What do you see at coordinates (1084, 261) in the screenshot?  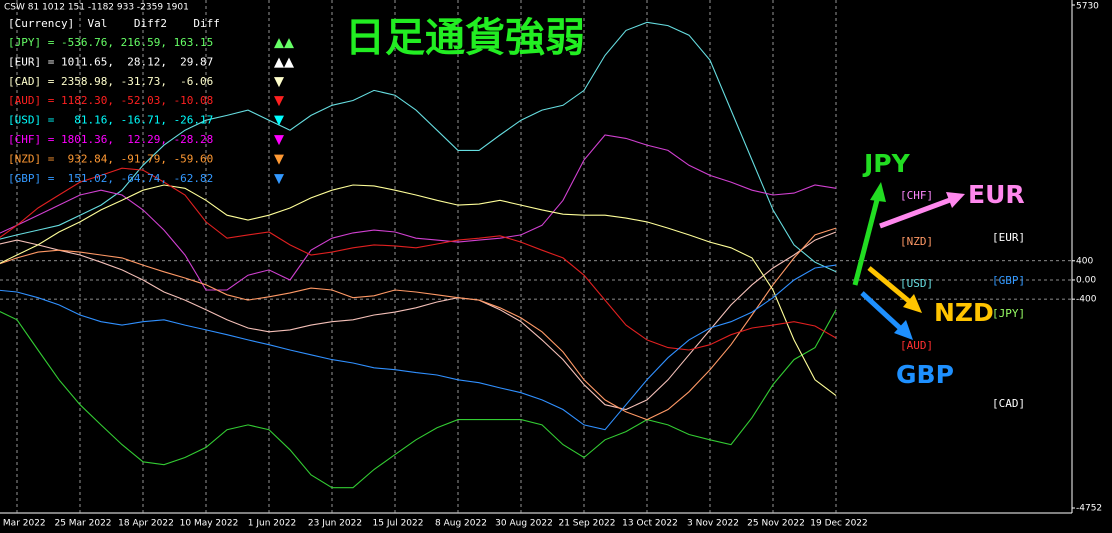 I see `y-tick-label: 400` at bounding box center [1084, 261].